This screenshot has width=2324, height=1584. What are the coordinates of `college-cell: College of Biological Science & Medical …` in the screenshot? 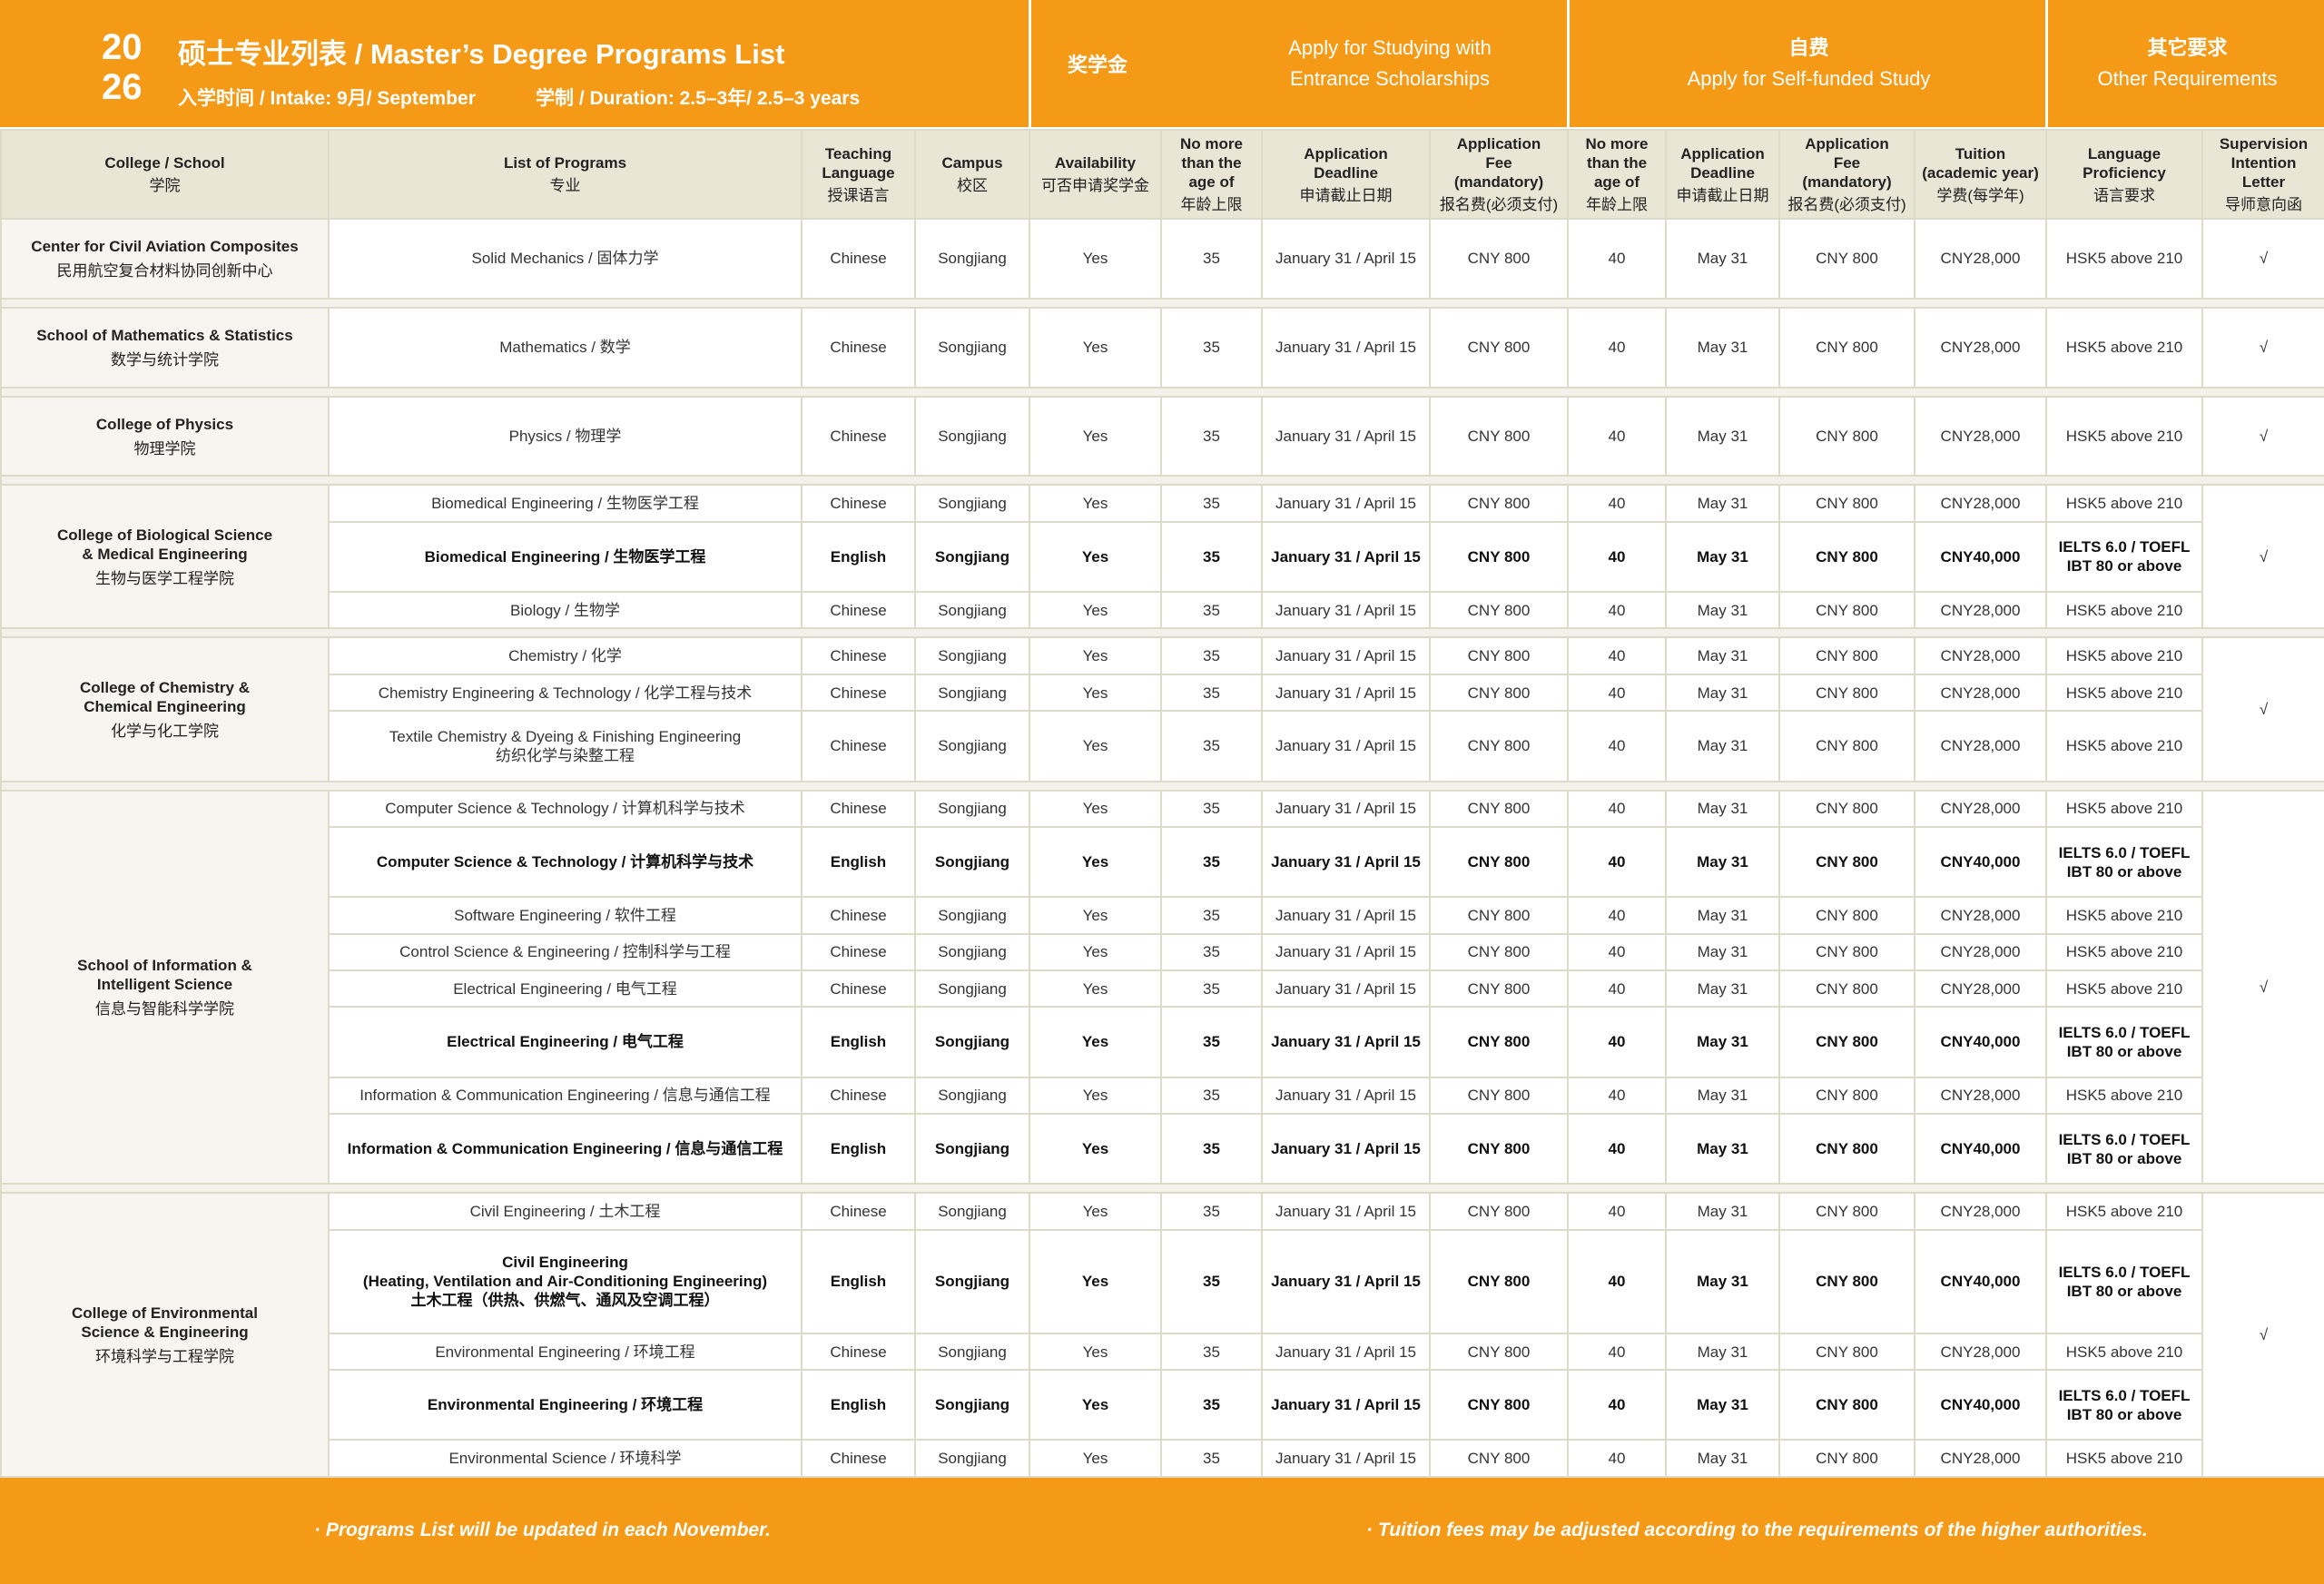 It's located at (165, 557).